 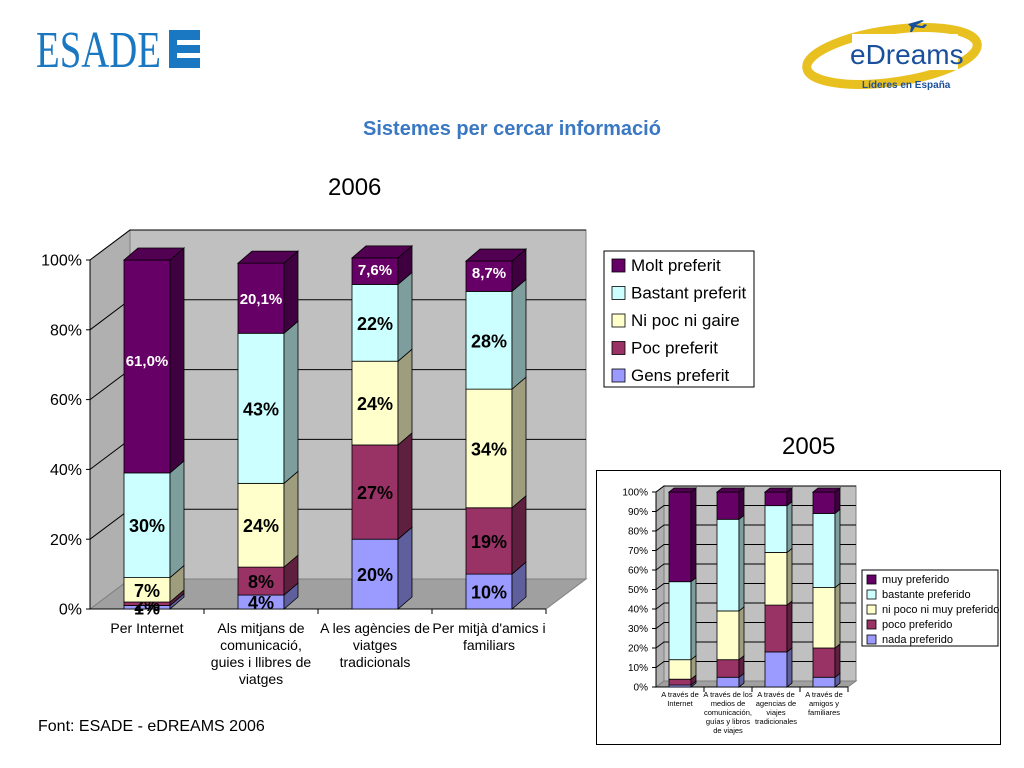 I want to click on category-label: viatges, so click(x=375, y=645).